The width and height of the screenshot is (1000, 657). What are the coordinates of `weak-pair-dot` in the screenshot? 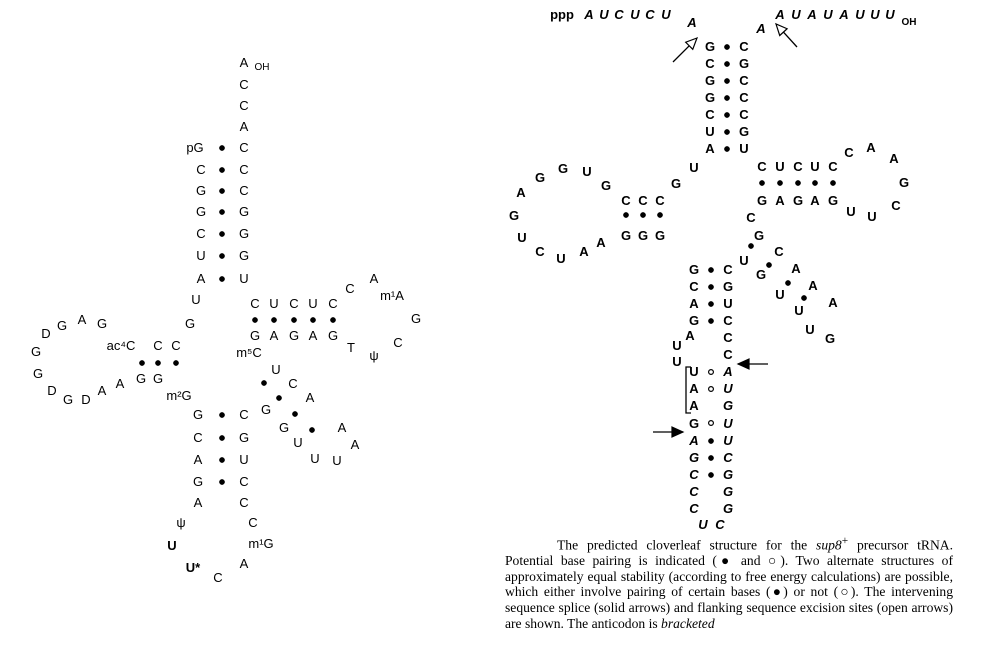 It's located at (710, 423).